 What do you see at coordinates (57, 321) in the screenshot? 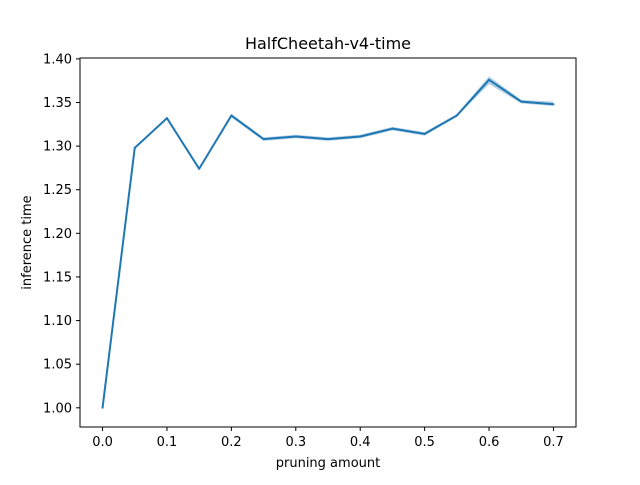
I see `y-tick-label: 1.10` at bounding box center [57, 321].